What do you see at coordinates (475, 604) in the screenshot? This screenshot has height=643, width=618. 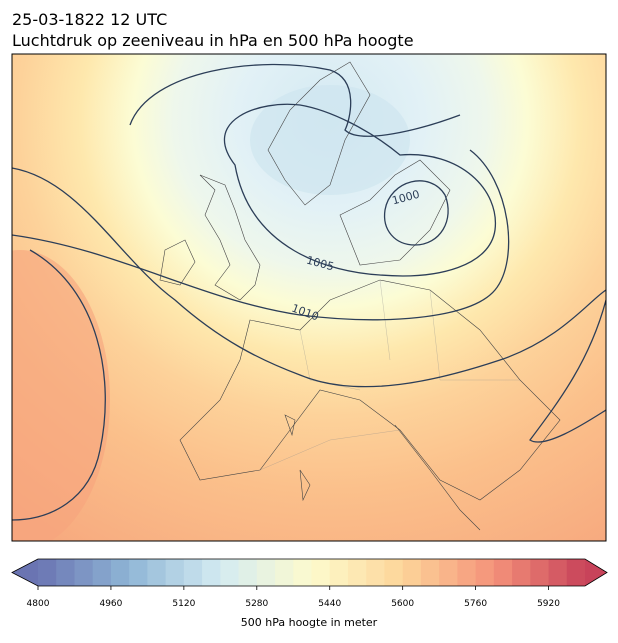 I see `colorbar-tick-label: 5760` at bounding box center [475, 604].